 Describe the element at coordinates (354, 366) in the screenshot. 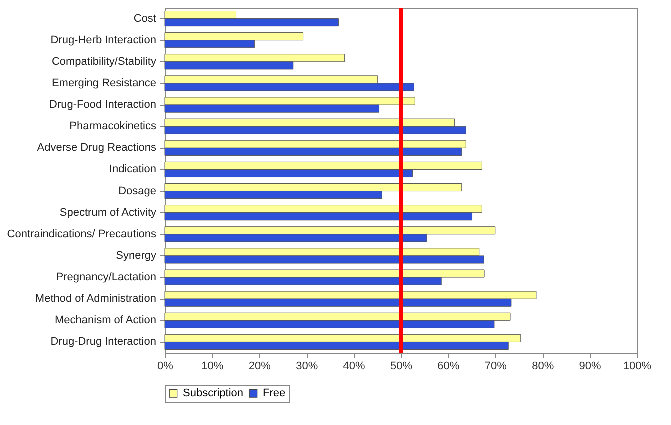

I see `x-tick-label: 40%` at that location.